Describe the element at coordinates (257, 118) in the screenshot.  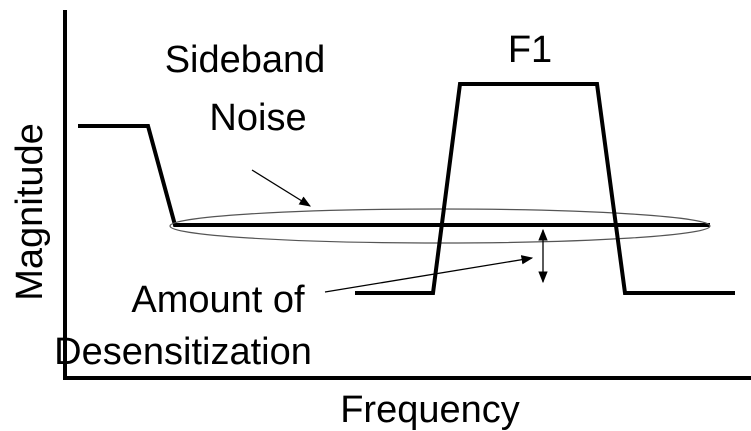
I see `noise-label: Noise` at that location.